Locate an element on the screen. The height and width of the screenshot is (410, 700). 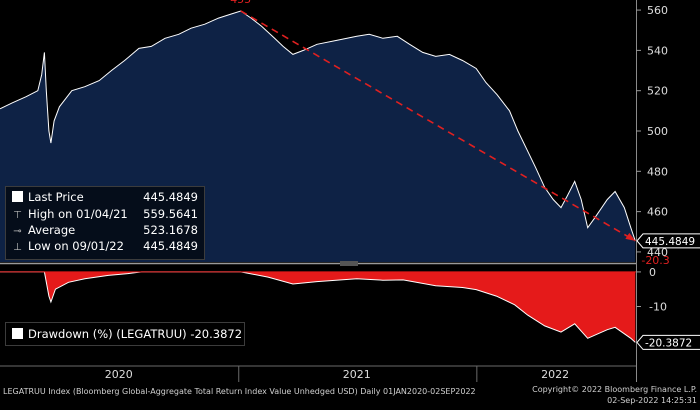
bottom-label: -20.3 is located at coordinates (655, 260).